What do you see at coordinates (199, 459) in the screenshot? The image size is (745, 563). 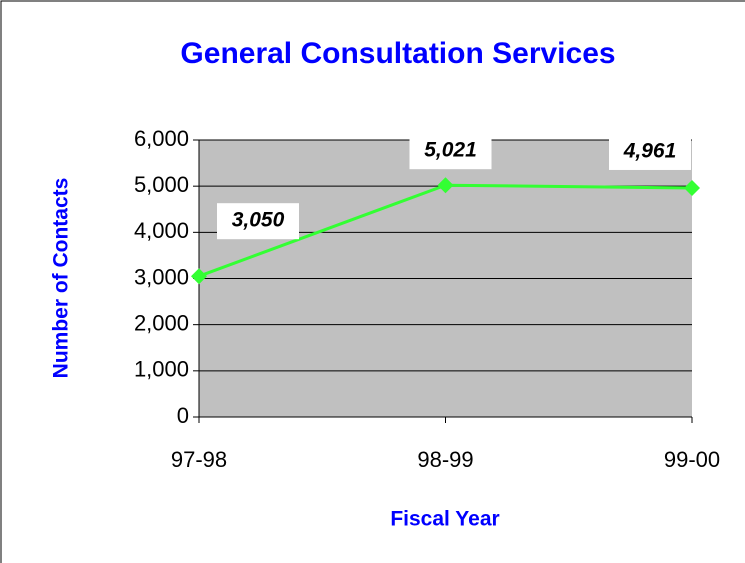 I see `x-tick-label: 97-98` at bounding box center [199, 459].